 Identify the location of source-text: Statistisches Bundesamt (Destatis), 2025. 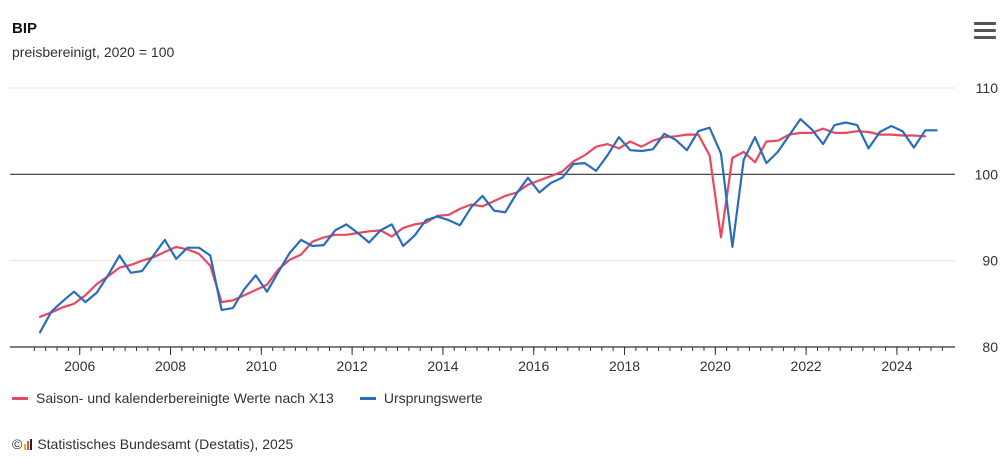
(165, 444).